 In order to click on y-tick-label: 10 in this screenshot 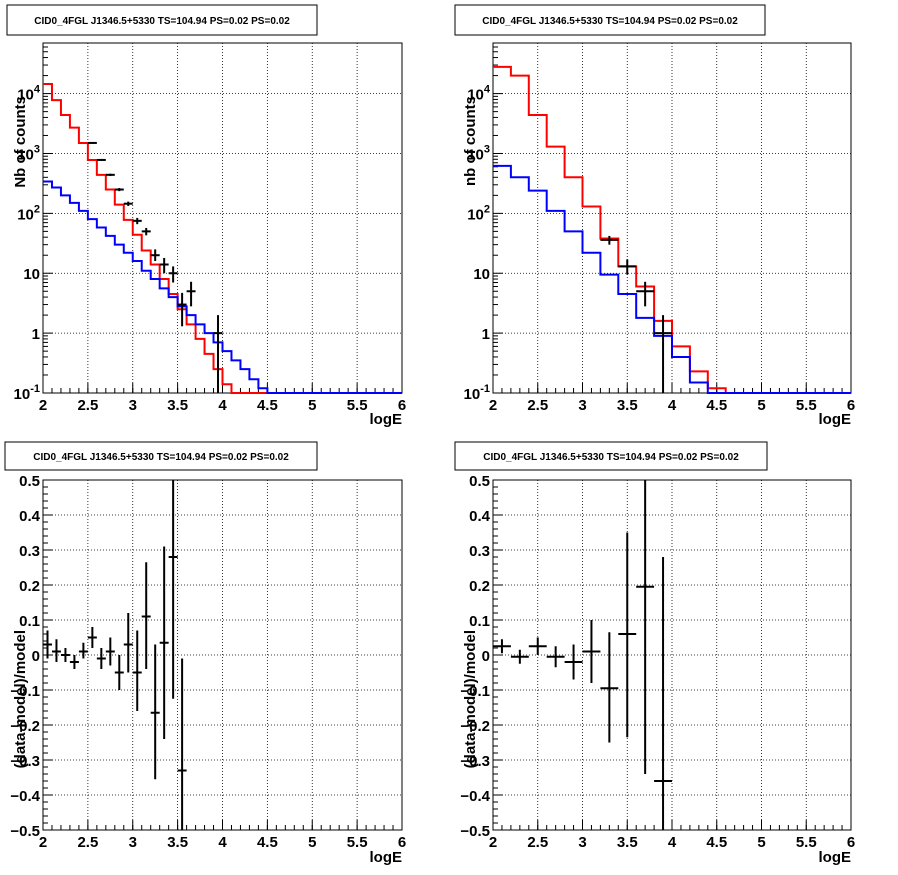, I will do `click(31, 274)`.